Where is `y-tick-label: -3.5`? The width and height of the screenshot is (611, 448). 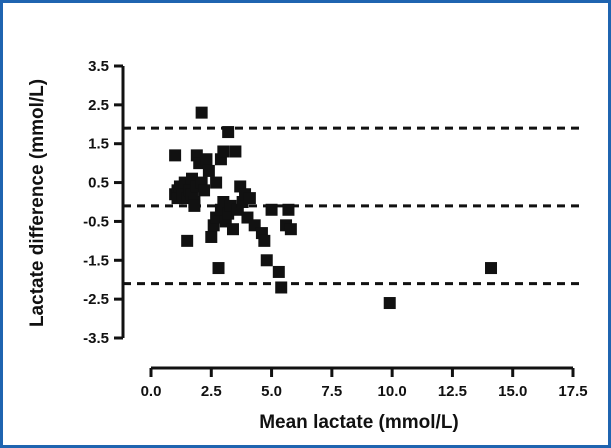 y-tick-label: -3.5 is located at coordinates (96, 338).